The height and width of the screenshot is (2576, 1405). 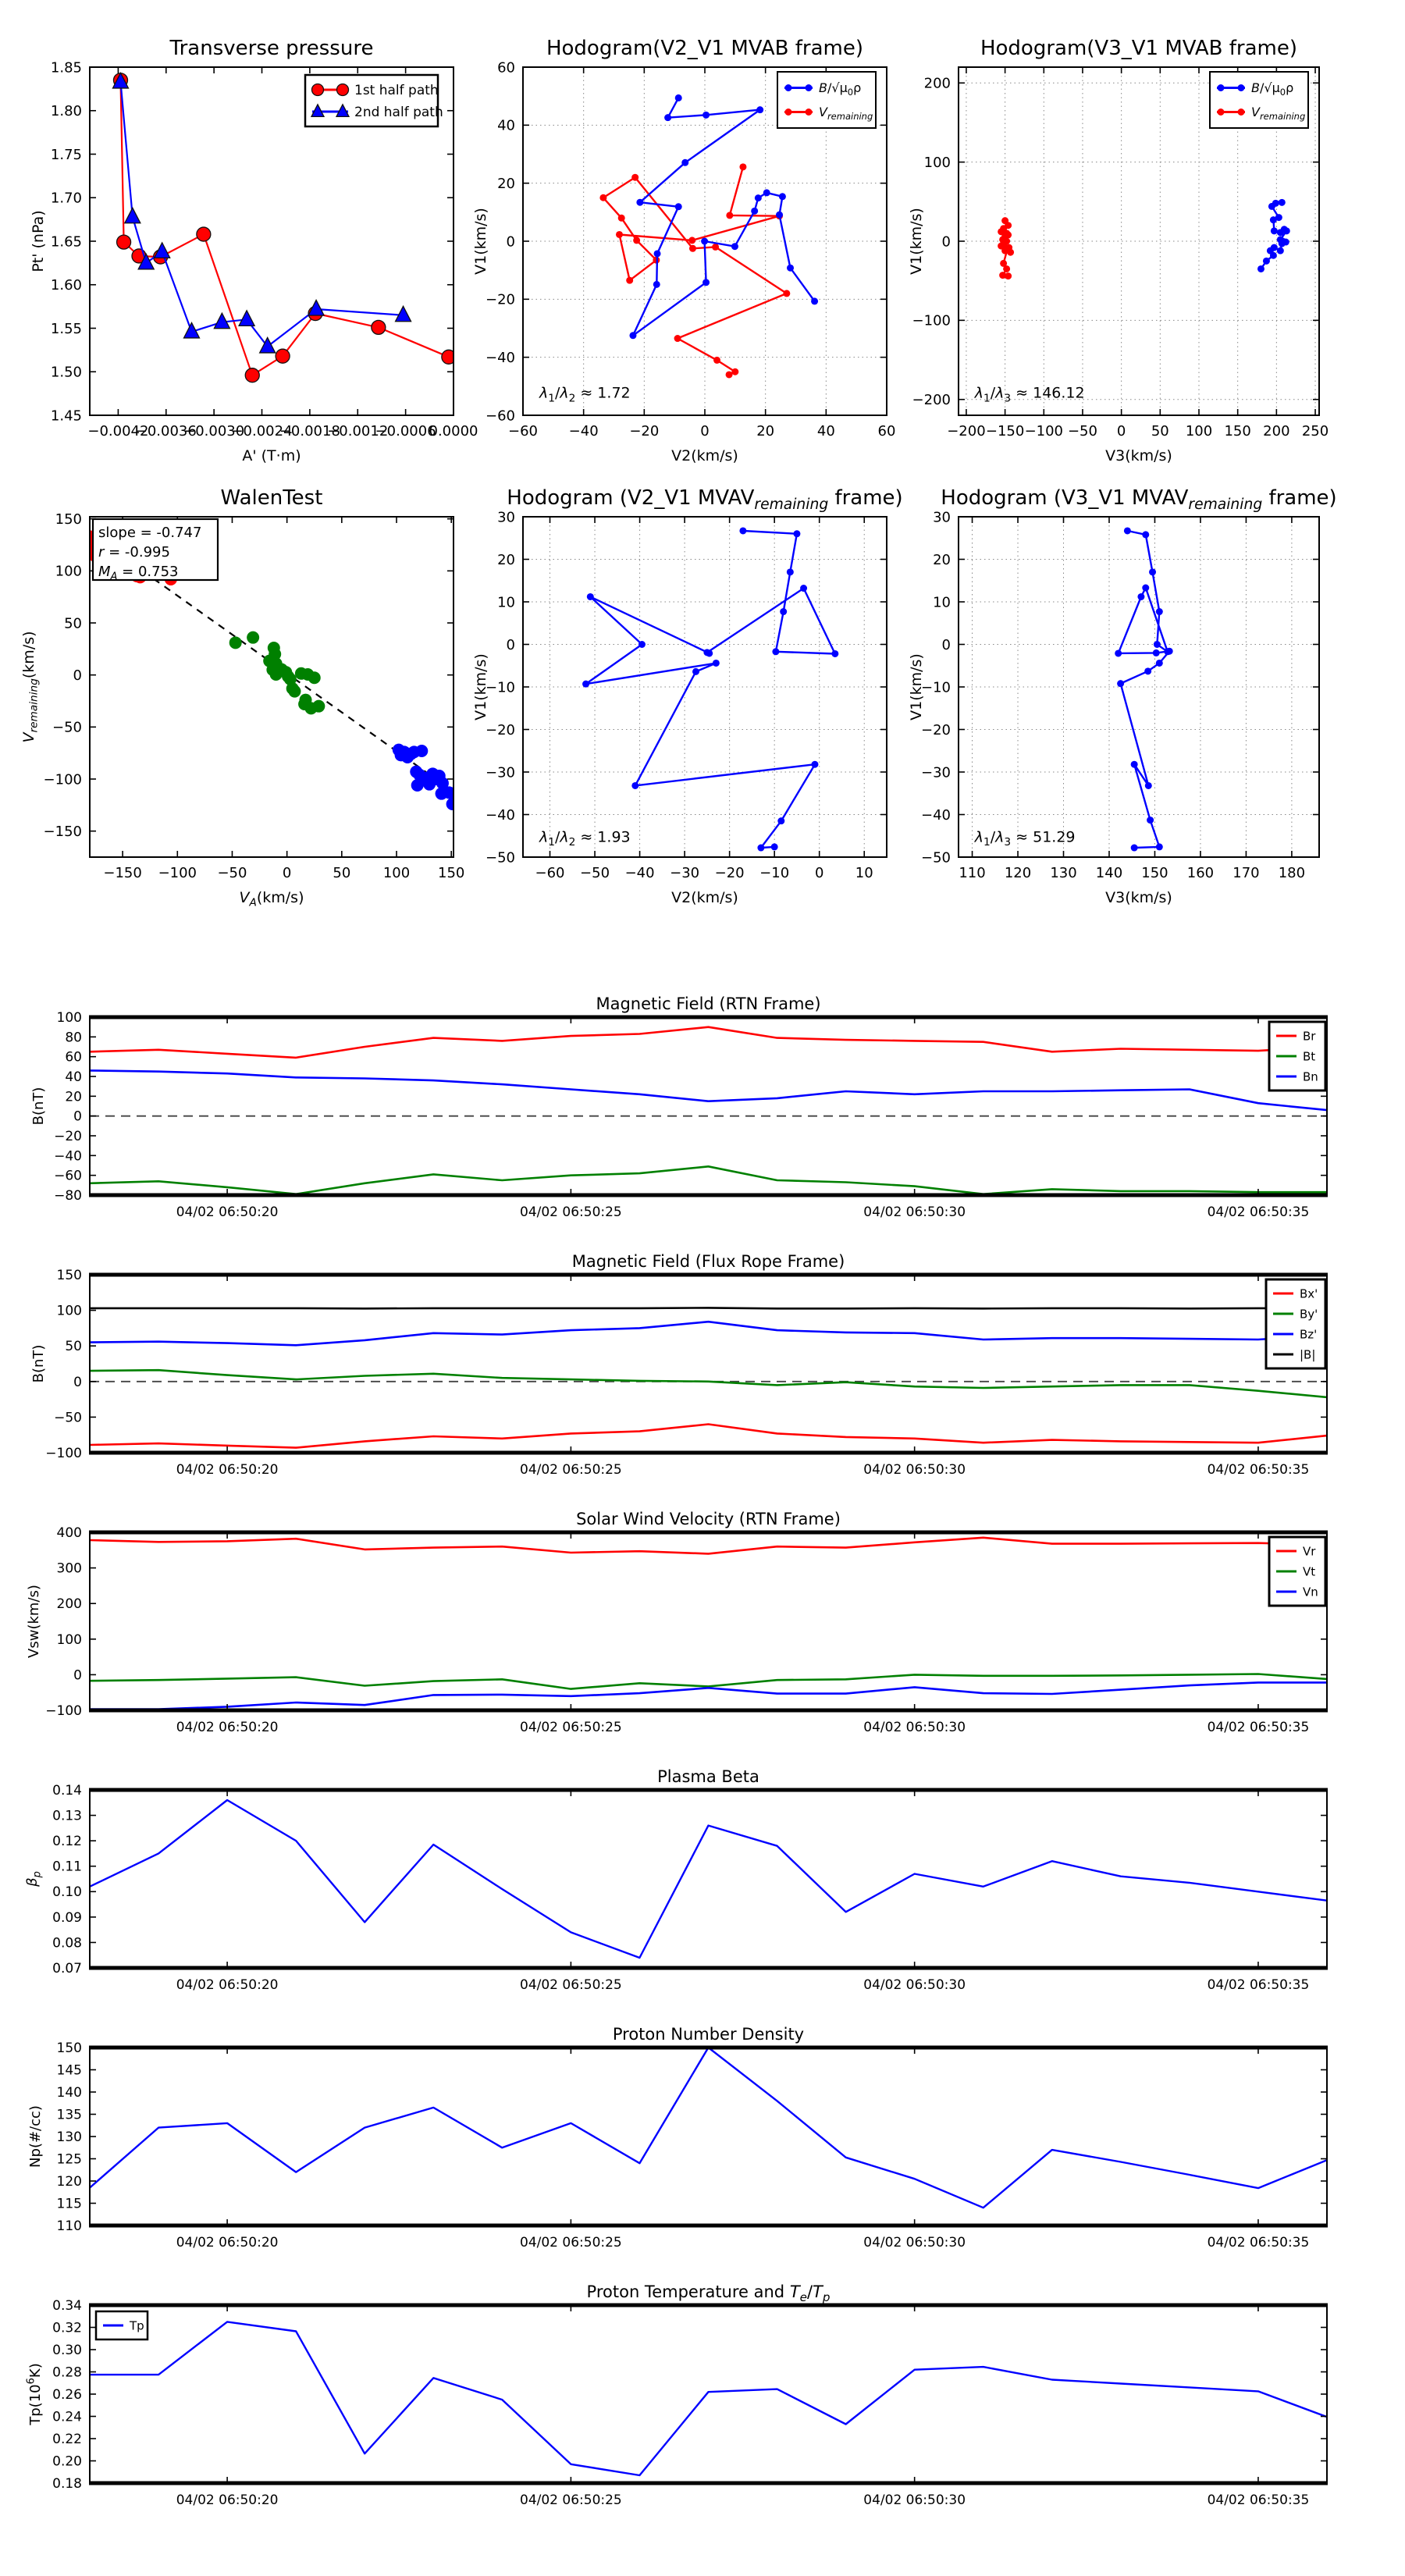 I want to click on chart-title: Magnetic Field (RTN Frame), so click(x=708, y=1003).